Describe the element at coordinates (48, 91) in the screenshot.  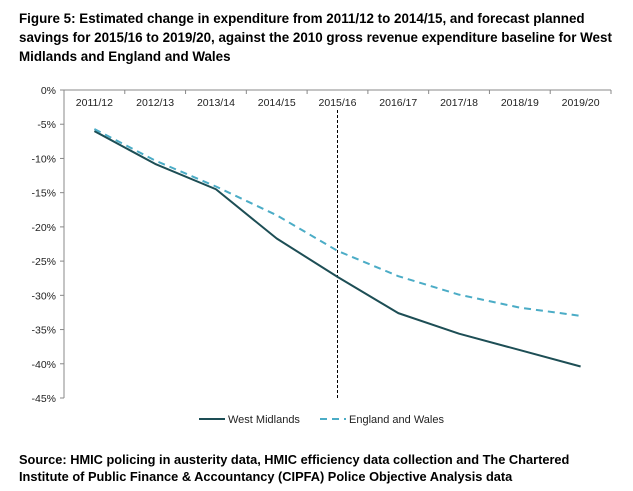
I see `y-tick-label: 0%` at that location.